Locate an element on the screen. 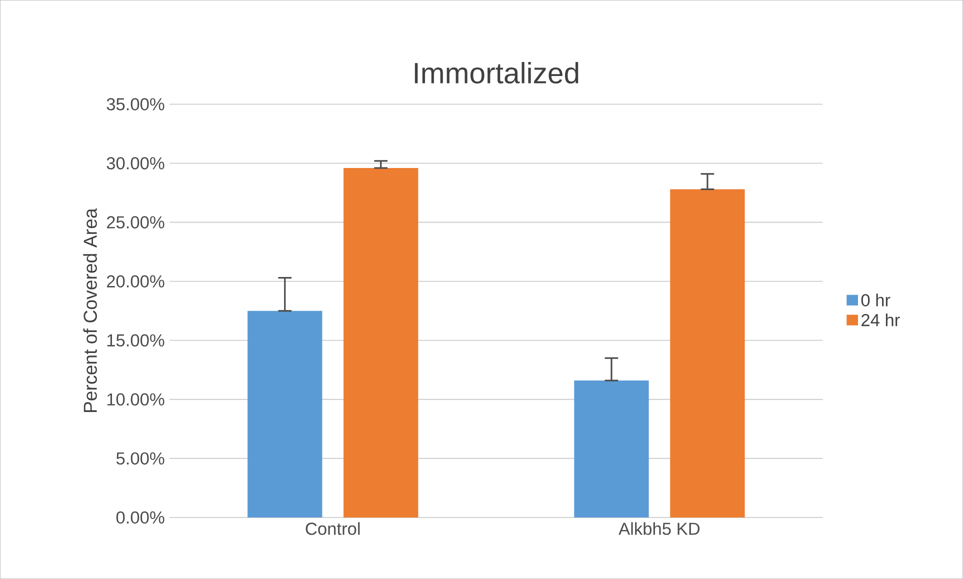 The width and height of the screenshot is (963, 579). y-tick-label: 0.00% is located at coordinates (140, 517).